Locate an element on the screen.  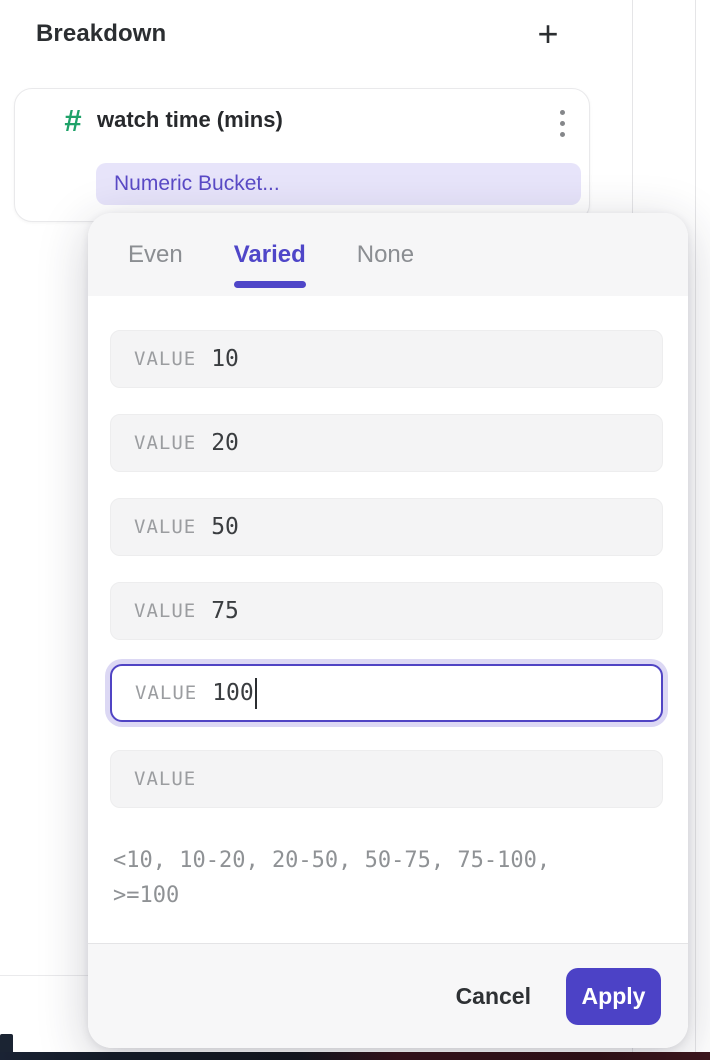
numeric-property-icon: # is located at coordinates (73, 120).